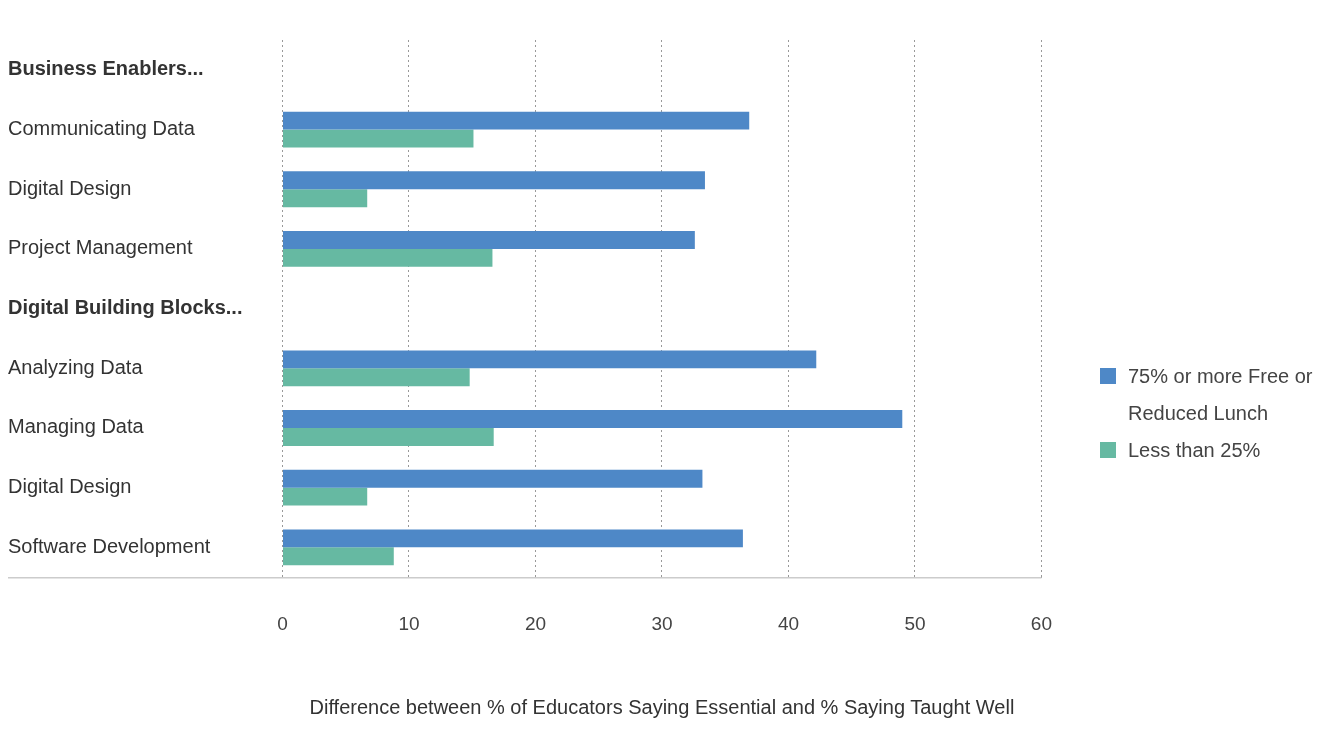  I want to click on legend-label: 75% or more Free or Reduced Lunch, so click(1221, 394).